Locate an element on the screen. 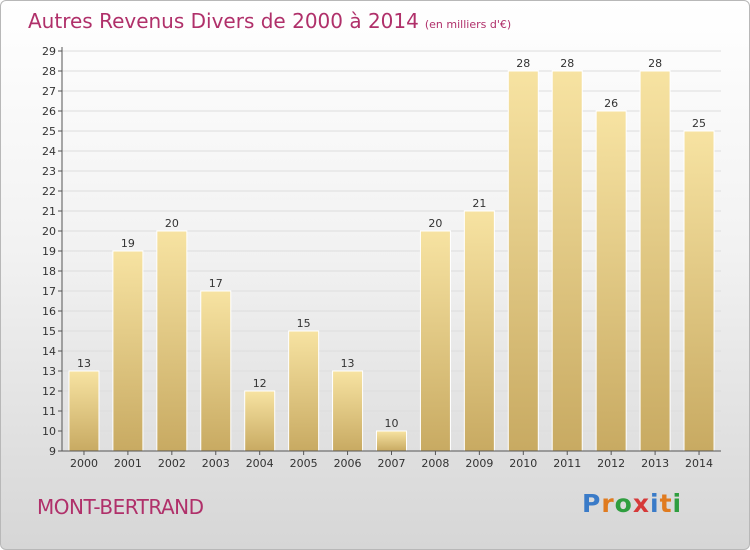 The width and height of the screenshot is (750, 550). y-tick-label: 29 is located at coordinates (49, 51).